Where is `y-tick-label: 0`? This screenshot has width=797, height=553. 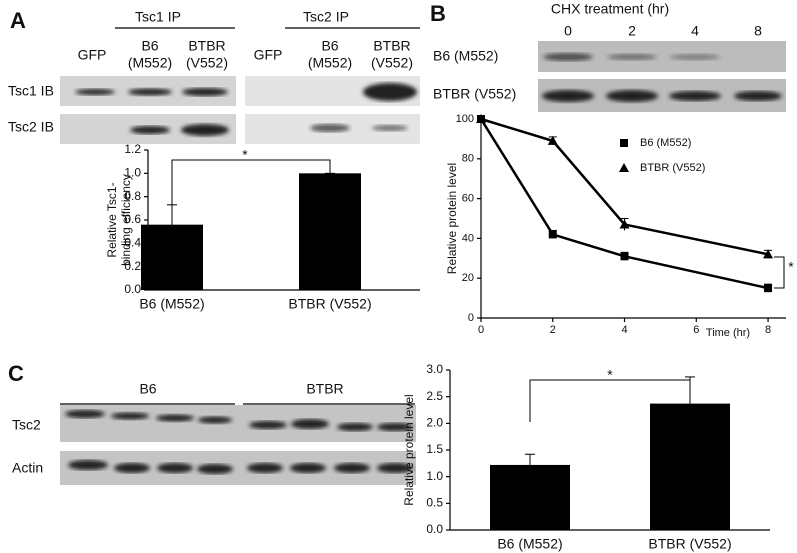 y-tick-label: 0 is located at coordinates (471, 318).